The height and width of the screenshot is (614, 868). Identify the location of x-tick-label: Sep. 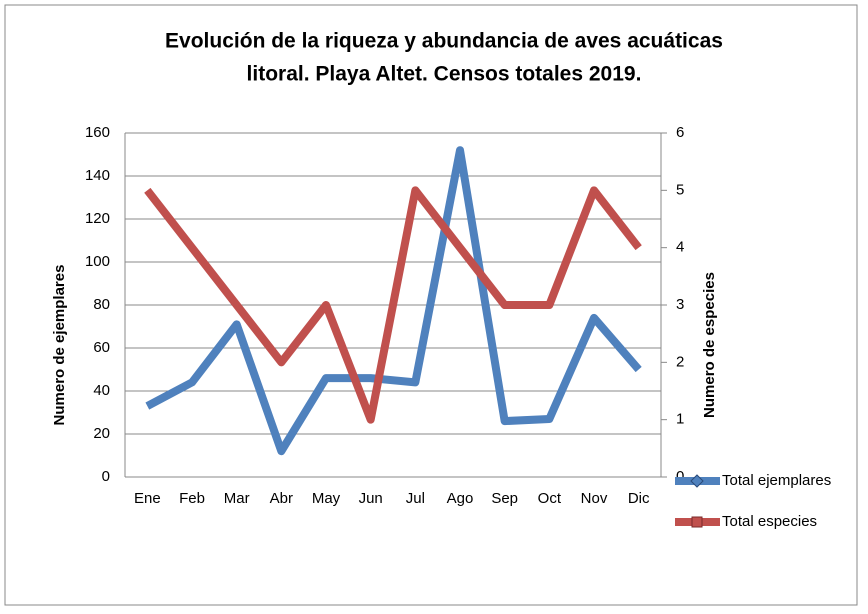
(504, 498).